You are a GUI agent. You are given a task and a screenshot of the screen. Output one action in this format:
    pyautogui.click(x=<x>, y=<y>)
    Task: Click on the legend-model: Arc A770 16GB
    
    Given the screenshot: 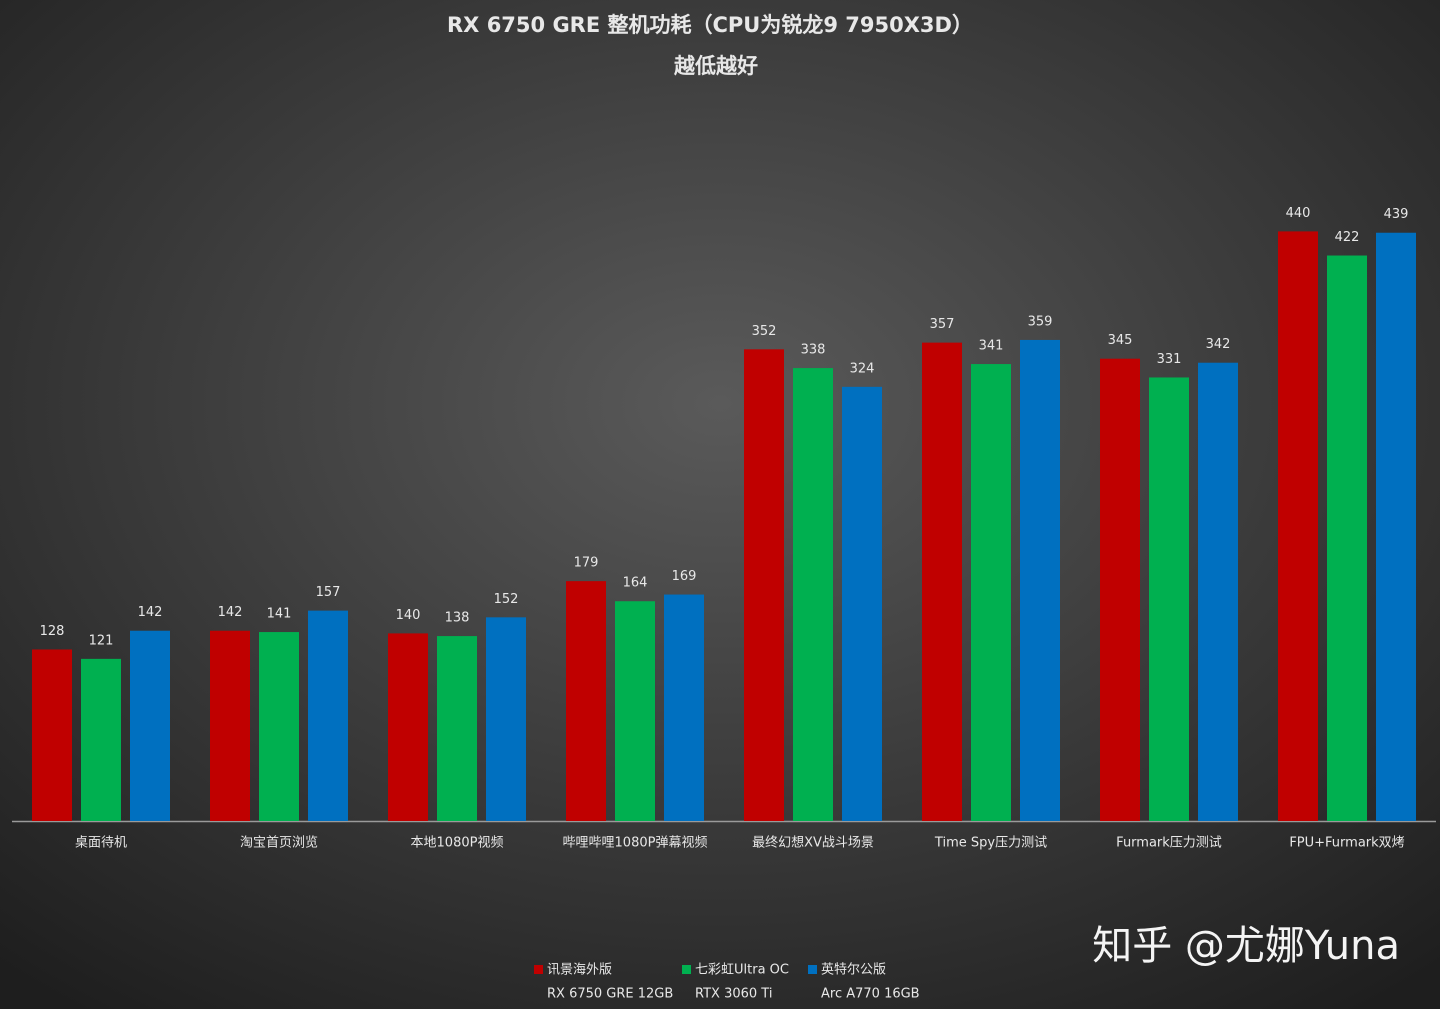 What is the action you would take?
    pyautogui.click(x=870, y=994)
    